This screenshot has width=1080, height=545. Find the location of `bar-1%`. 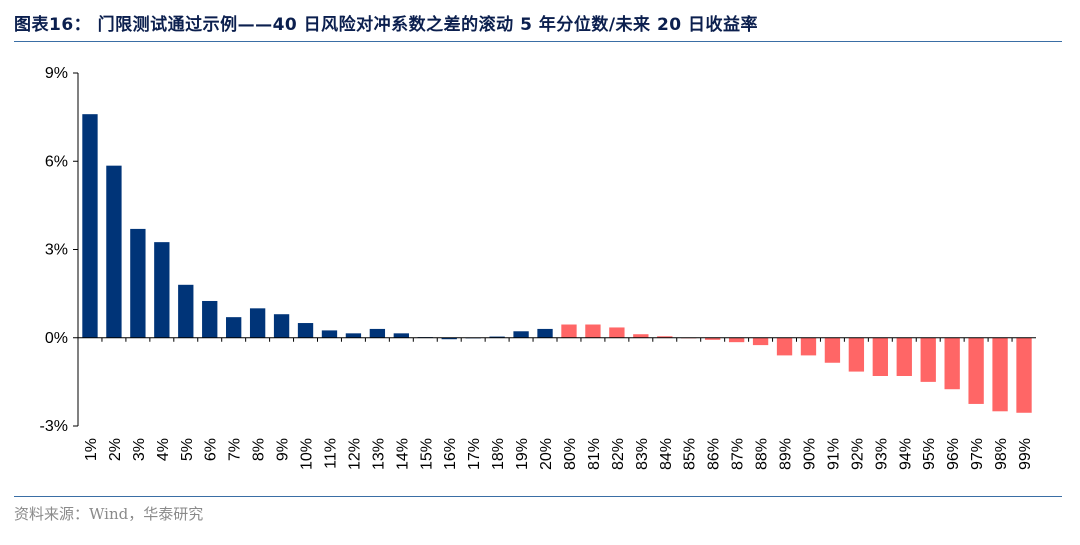

bar-1% is located at coordinates (90, 226).